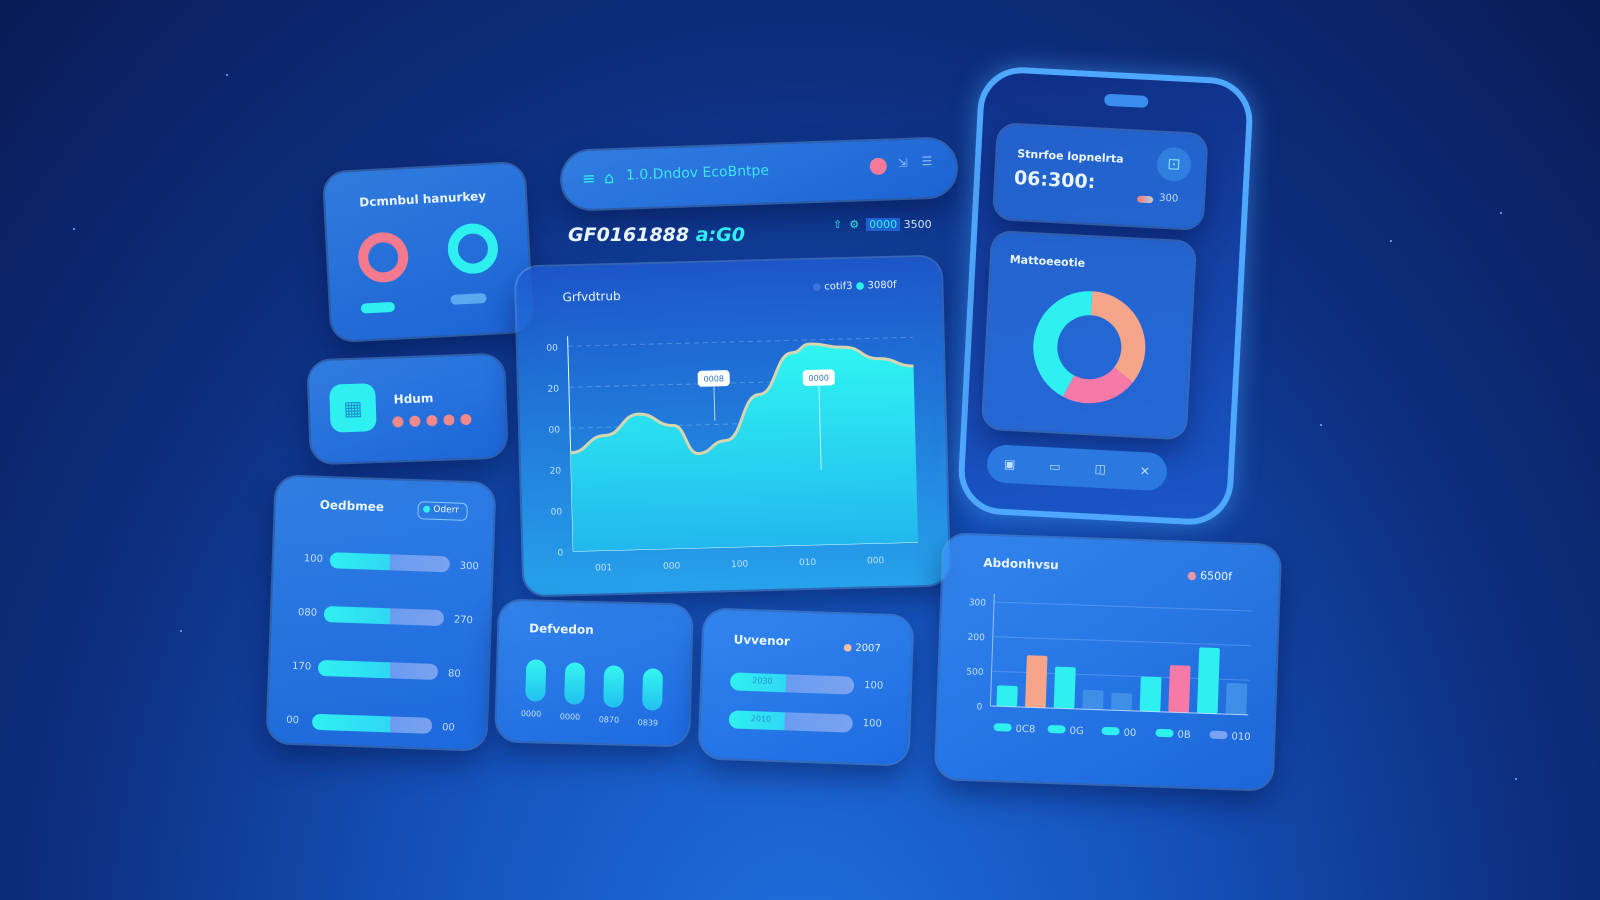 The image size is (1600, 900). Describe the element at coordinates (1054, 180) in the screenshot. I see `time-value: 06:300:` at that location.